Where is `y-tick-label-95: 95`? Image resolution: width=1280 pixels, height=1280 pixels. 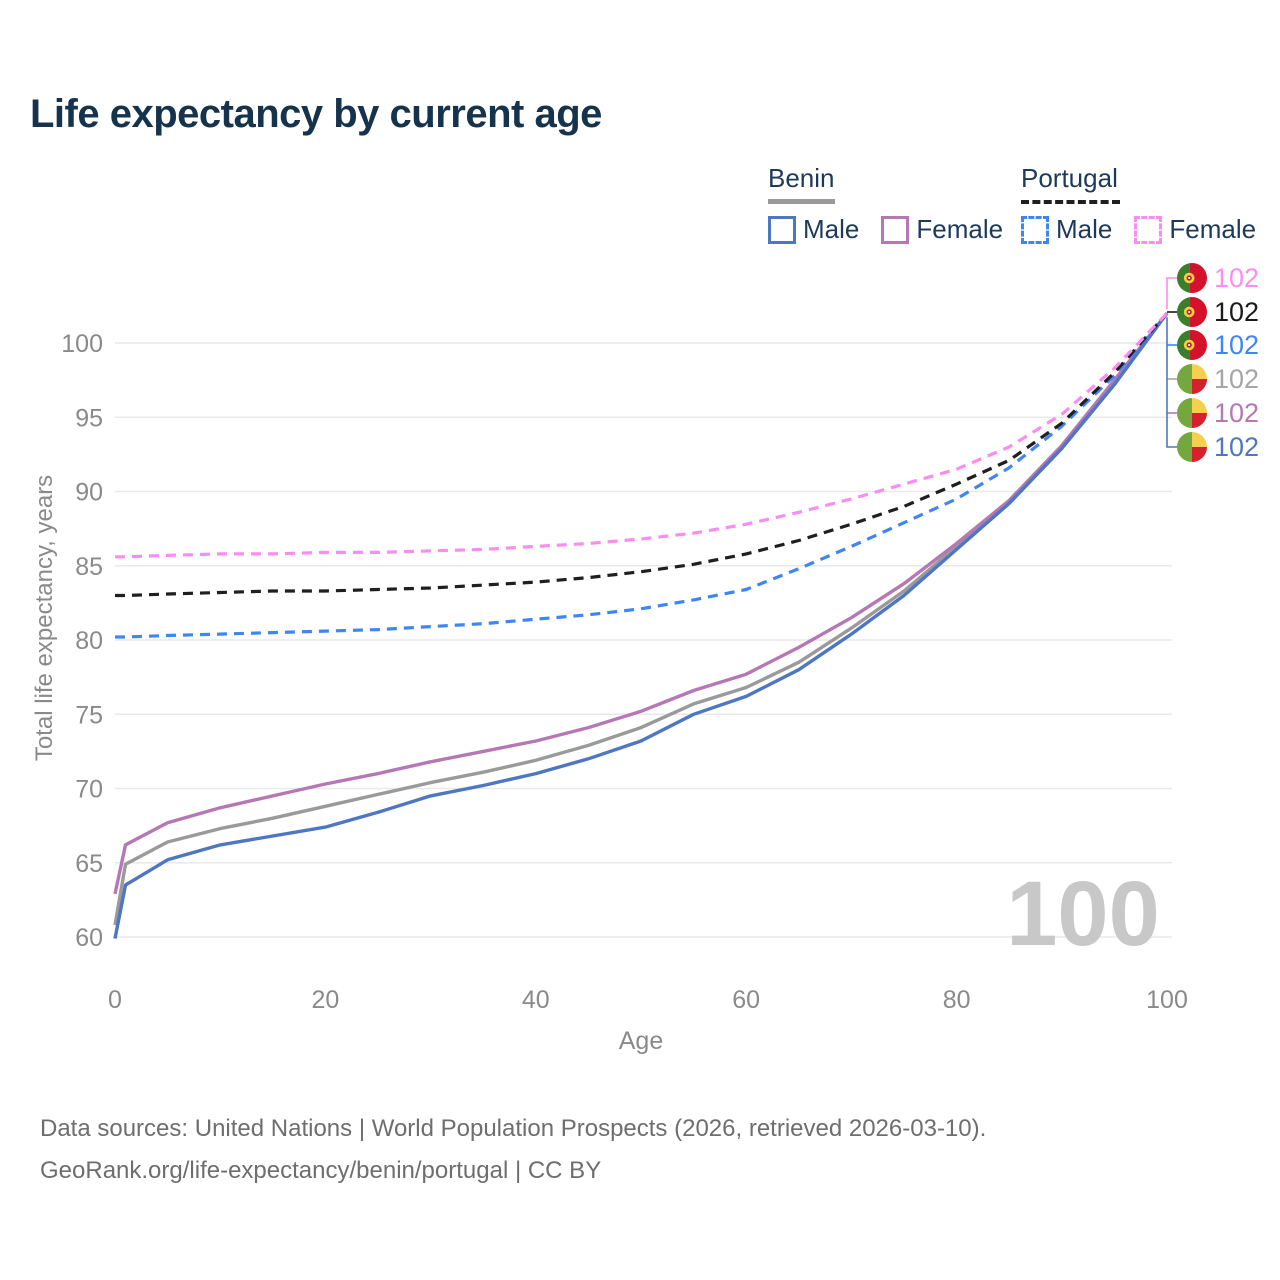 y-tick-label-95: 95 is located at coordinates (89, 418).